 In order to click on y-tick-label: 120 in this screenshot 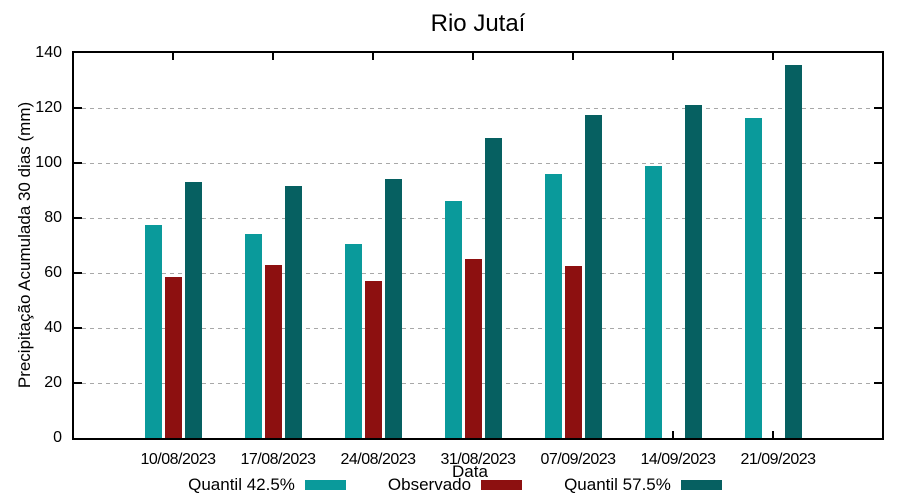, I will do `click(48, 107)`.